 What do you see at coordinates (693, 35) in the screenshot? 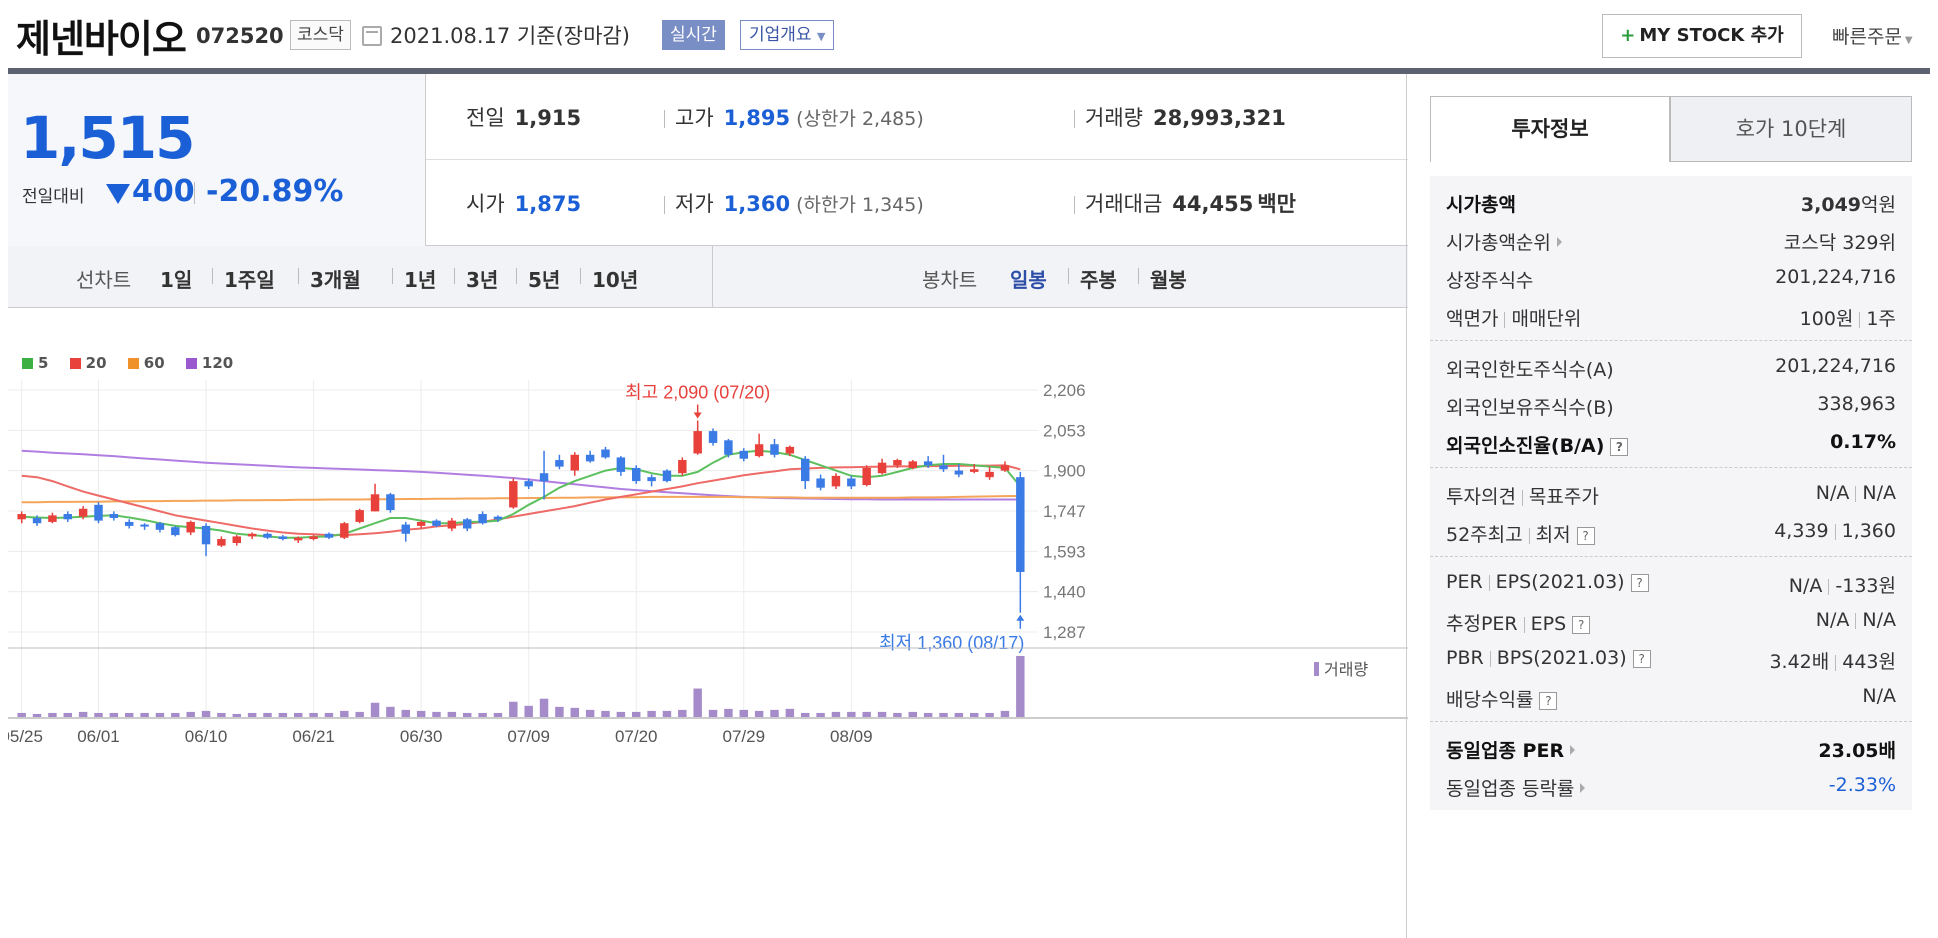
I see `realtime-button: 실시간` at bounding box center [693, 35].